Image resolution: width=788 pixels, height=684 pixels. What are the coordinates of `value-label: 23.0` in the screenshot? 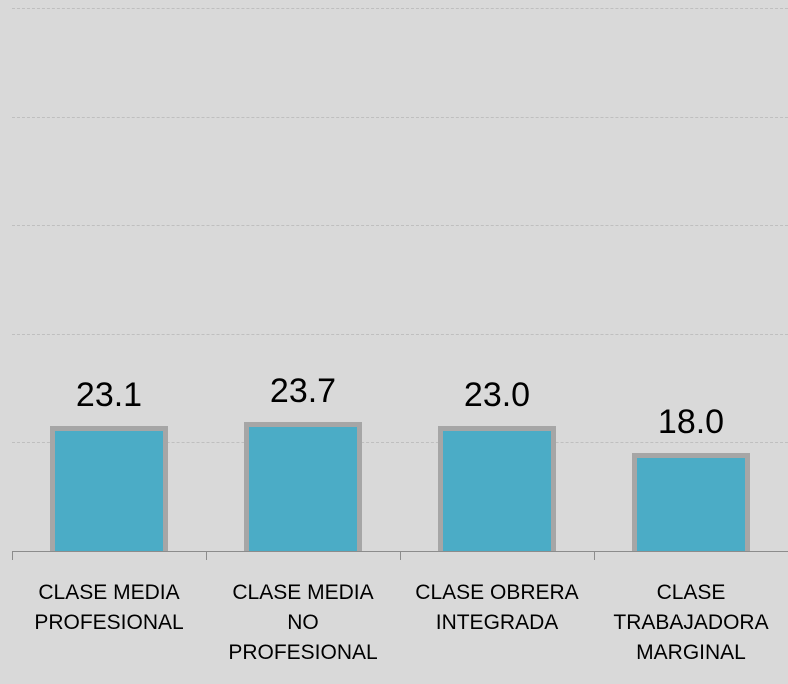 It's located at (497, 395).